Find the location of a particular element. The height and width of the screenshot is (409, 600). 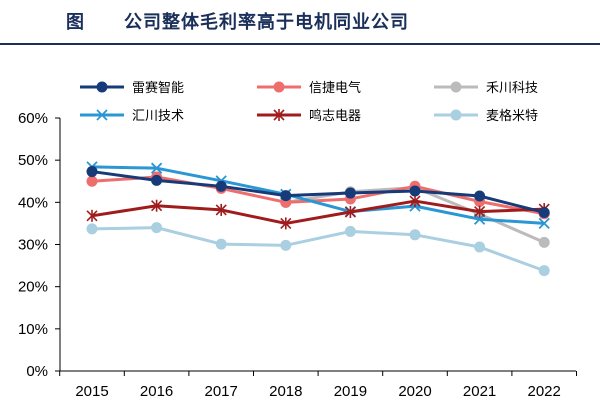

legend-item: 汇川技术 is located at coordinates (132, 116).